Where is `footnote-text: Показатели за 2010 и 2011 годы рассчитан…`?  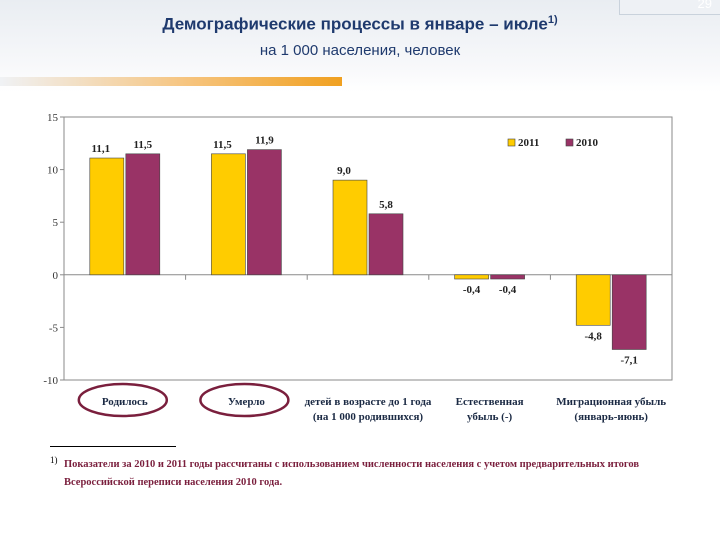
footnote-text: Показатели за 2010 и 2011 годы рассчитан… is located at coordinates (352, 473).